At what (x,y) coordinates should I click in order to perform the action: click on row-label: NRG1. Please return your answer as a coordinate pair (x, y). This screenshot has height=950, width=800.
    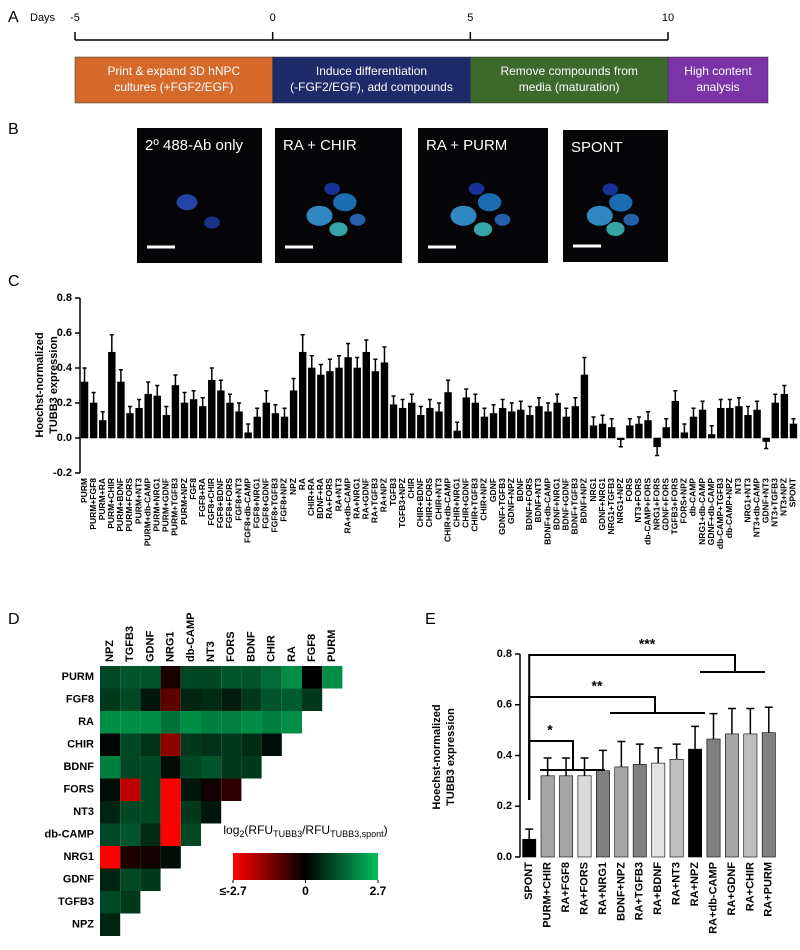
    Looking at the image, I should click on (78, 857).